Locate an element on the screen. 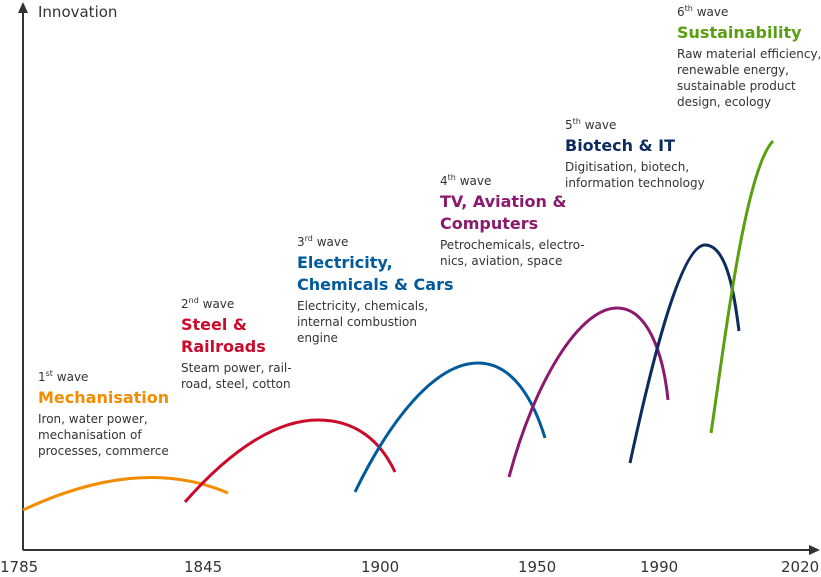 The width and height of the screenshot is (821, 577). wave-title-line: Computers is located at coordinates (489, 223).